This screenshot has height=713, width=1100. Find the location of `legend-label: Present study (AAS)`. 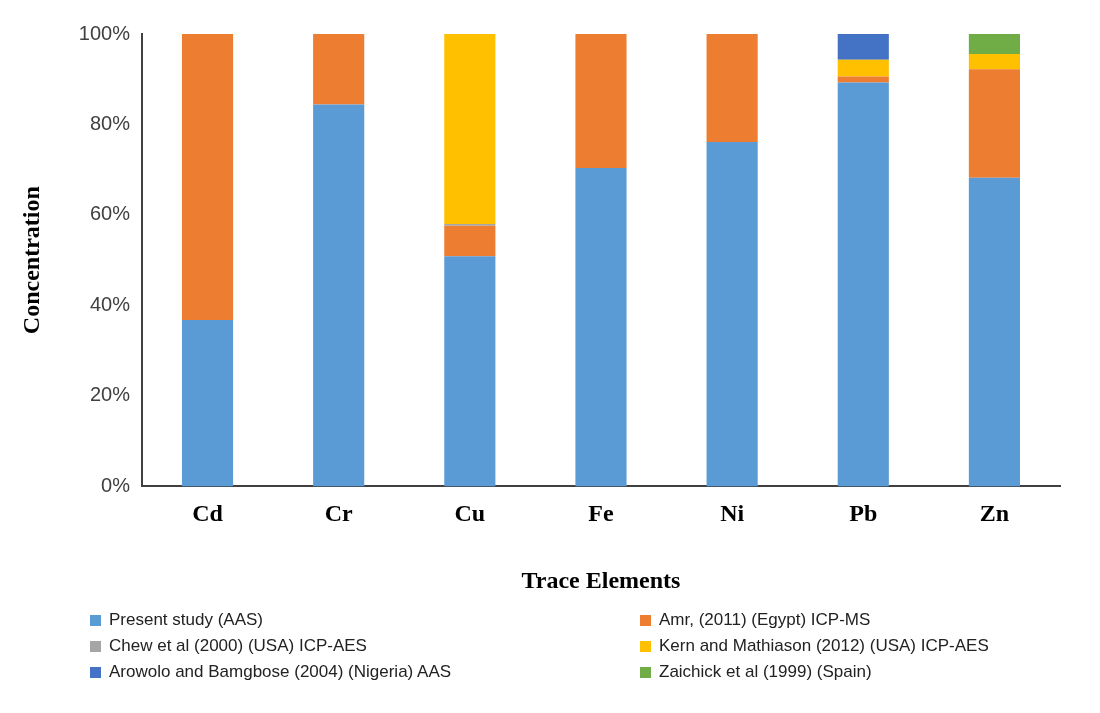

legend-label: Present study (AAS) is located at coordinates (186, 620).